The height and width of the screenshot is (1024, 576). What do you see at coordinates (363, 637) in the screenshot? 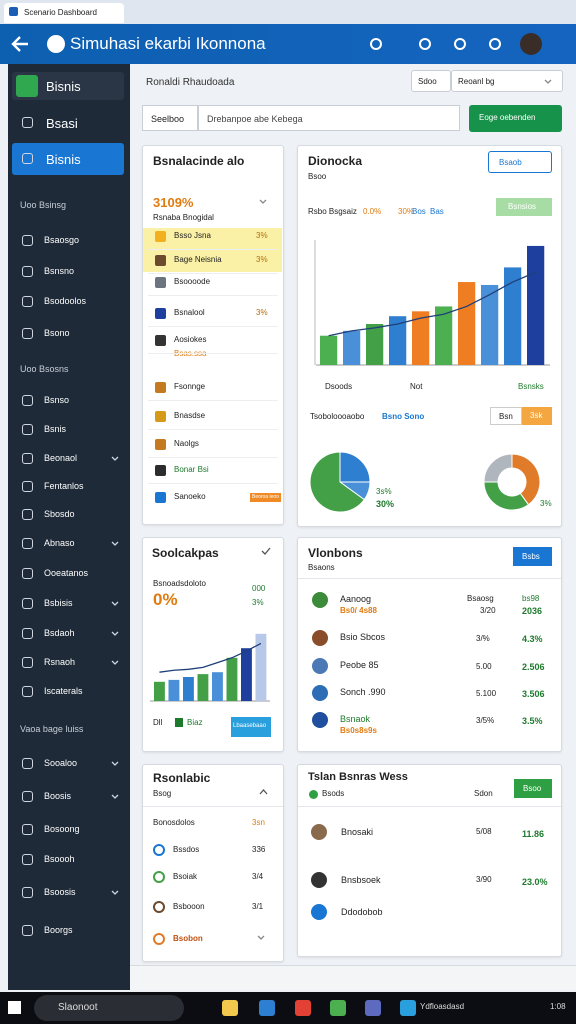
I see `name: Bsio Sbcos` at bounding box center [363, 637].